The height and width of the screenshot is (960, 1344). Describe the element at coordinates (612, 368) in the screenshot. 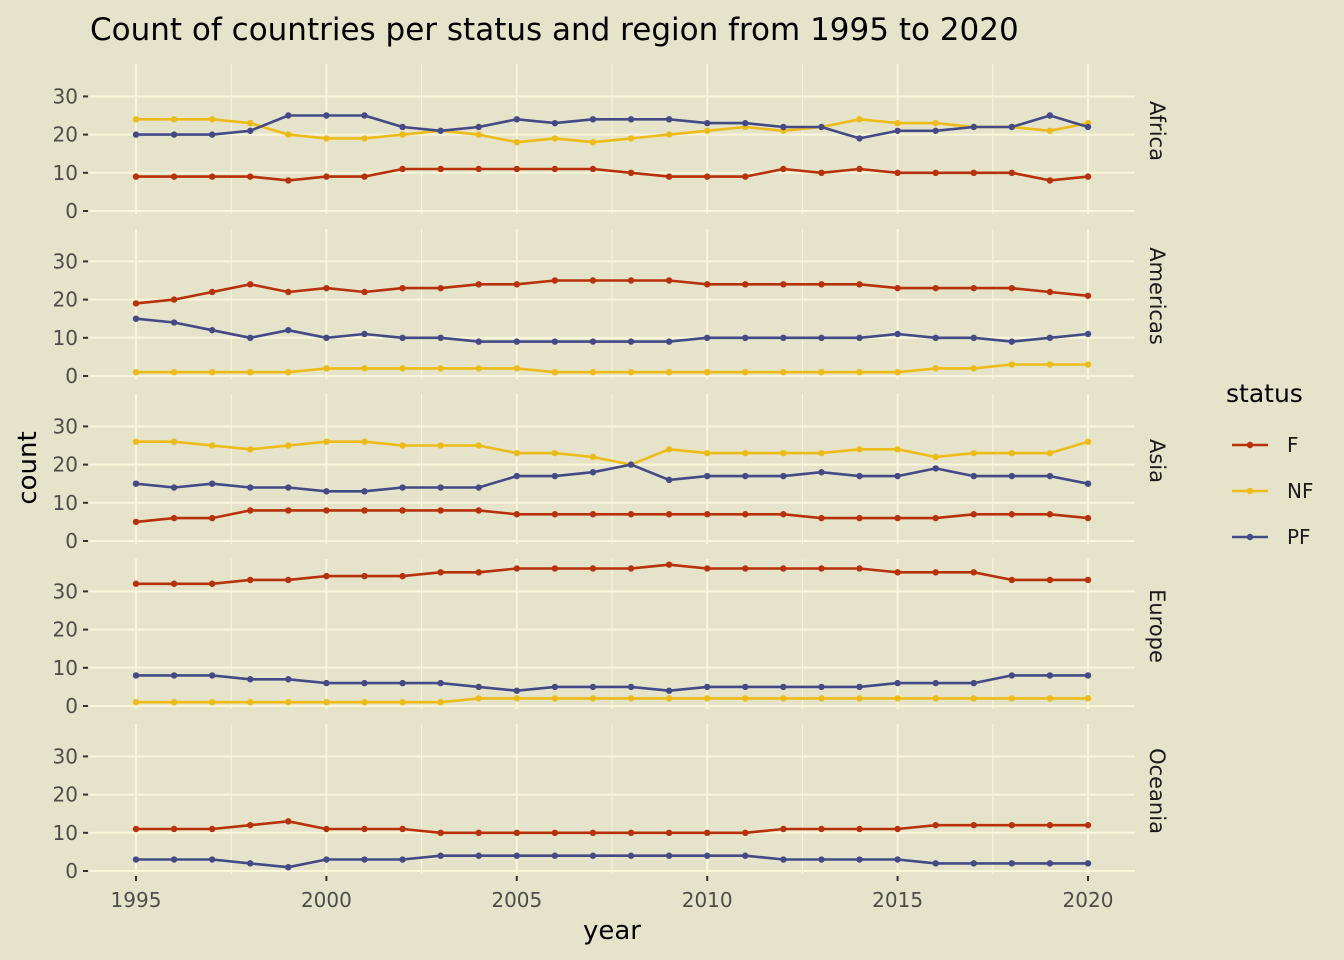

I see `series-line-nf` at that location.